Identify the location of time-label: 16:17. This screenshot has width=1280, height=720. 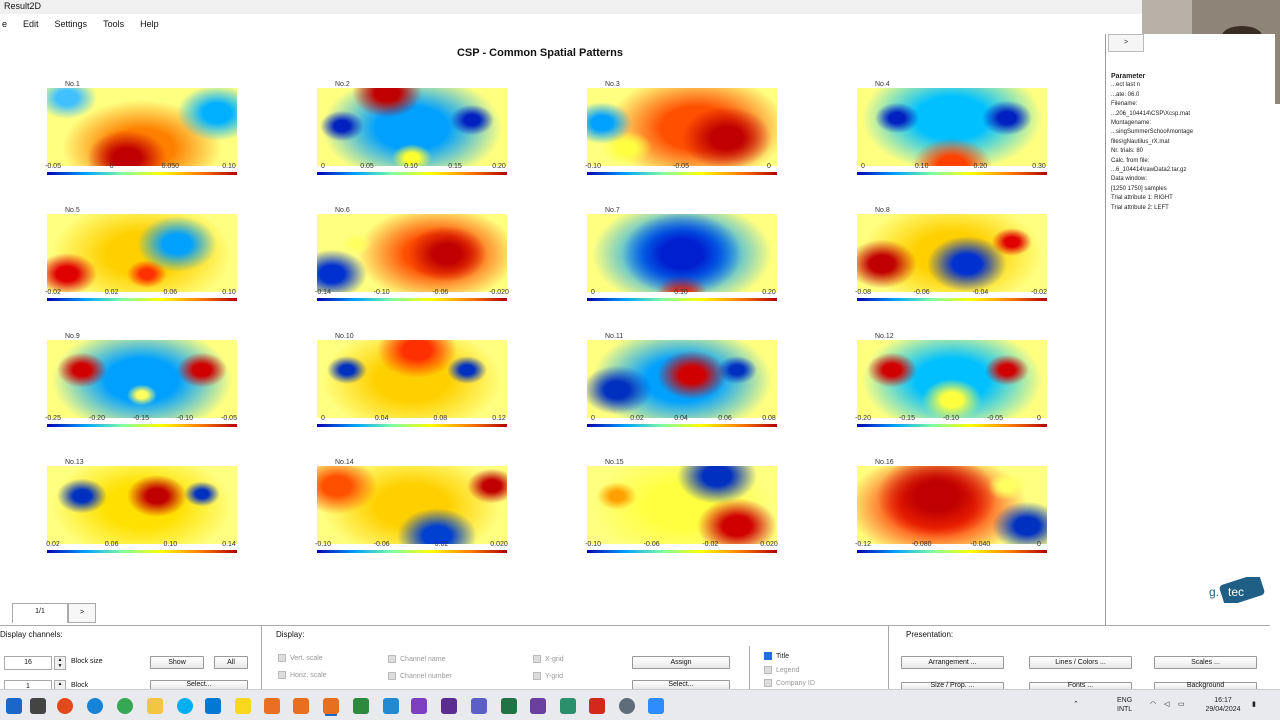
(1223, 700).